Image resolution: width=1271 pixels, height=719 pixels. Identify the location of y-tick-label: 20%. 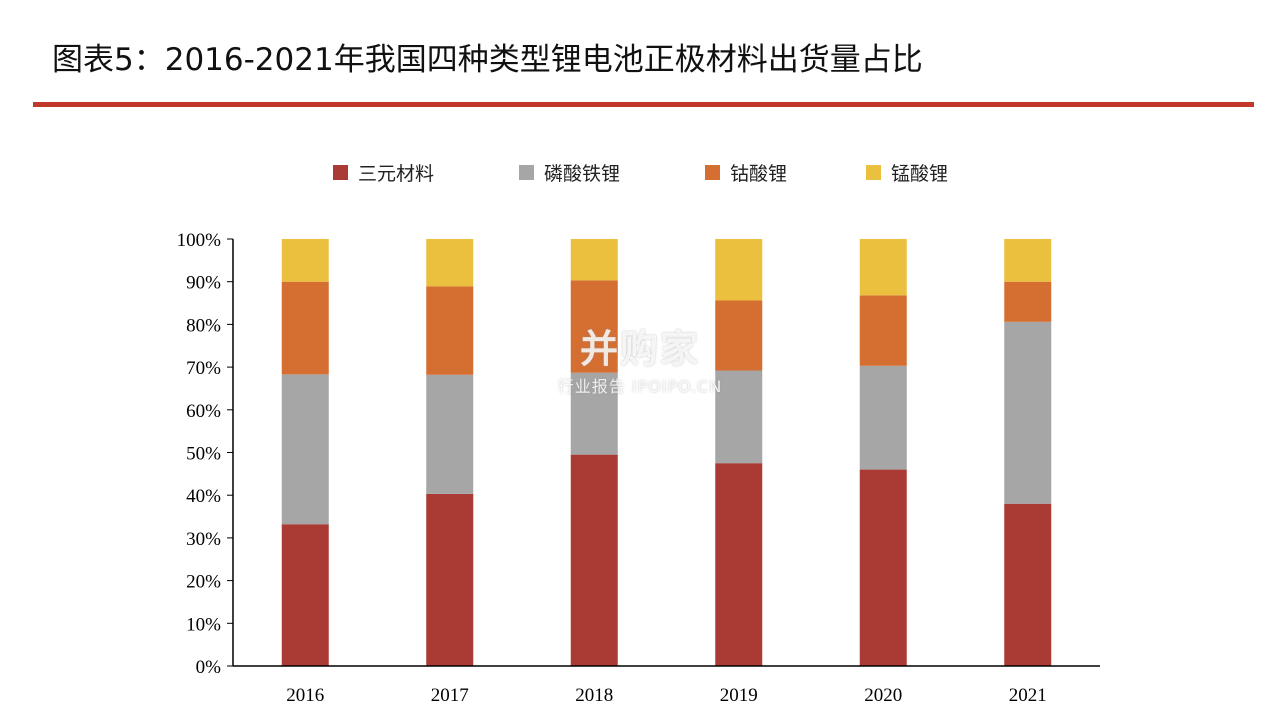
(203, 582).